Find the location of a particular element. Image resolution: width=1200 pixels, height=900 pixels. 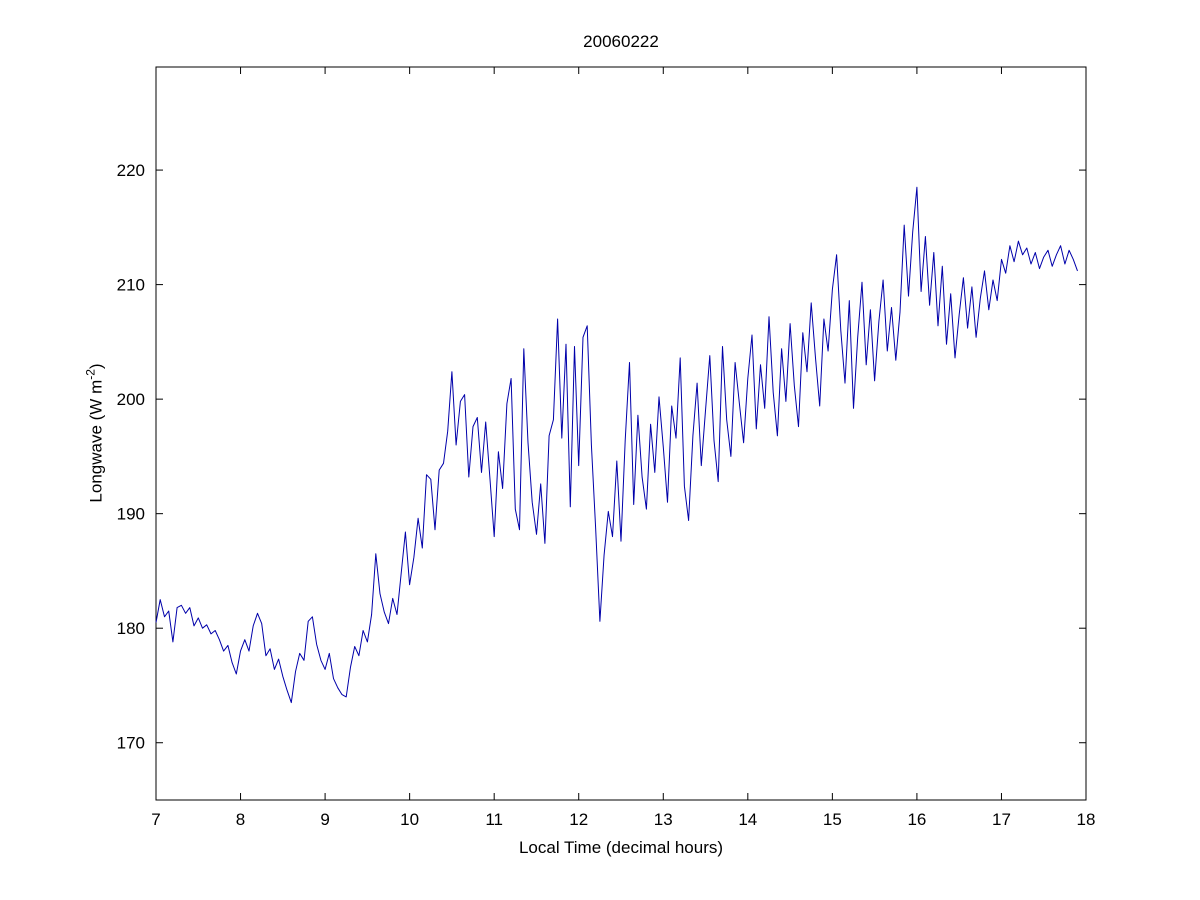

x-tick-label: 9 is located at coordinates (324, 819).